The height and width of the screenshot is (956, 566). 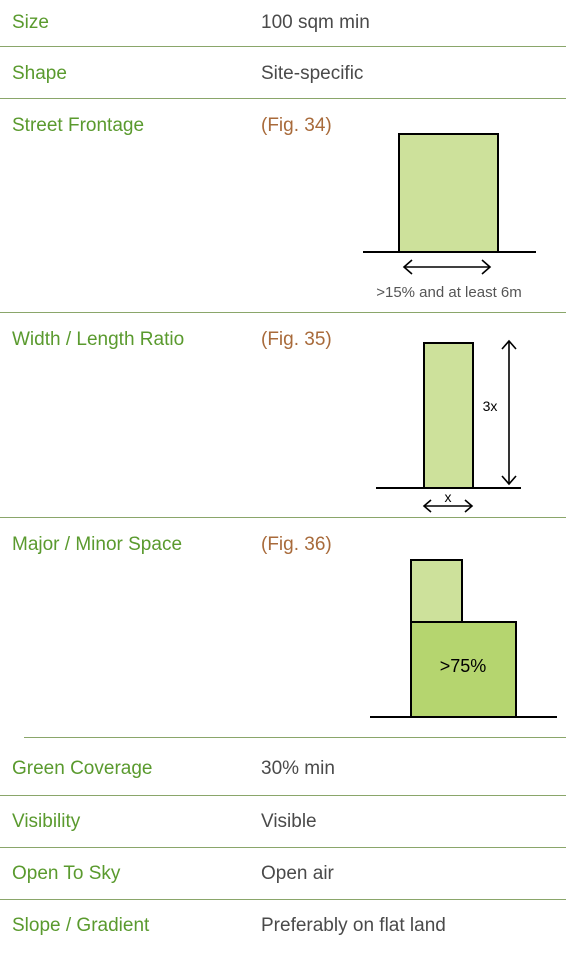 What do you see at coordinates (298, 768) in the screenshot?
I see `row-value: 30% min` at bounding box center [298, 768].